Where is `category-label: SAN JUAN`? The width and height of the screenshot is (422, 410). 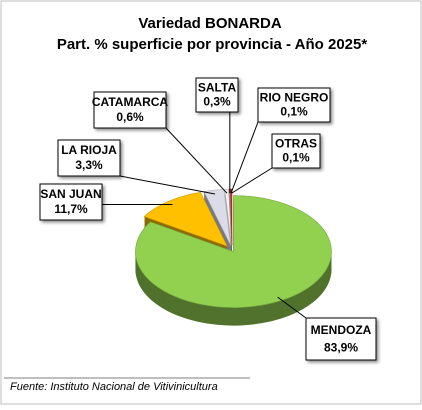 category-label: SAN JUAN is located at coordinates (70, 194).